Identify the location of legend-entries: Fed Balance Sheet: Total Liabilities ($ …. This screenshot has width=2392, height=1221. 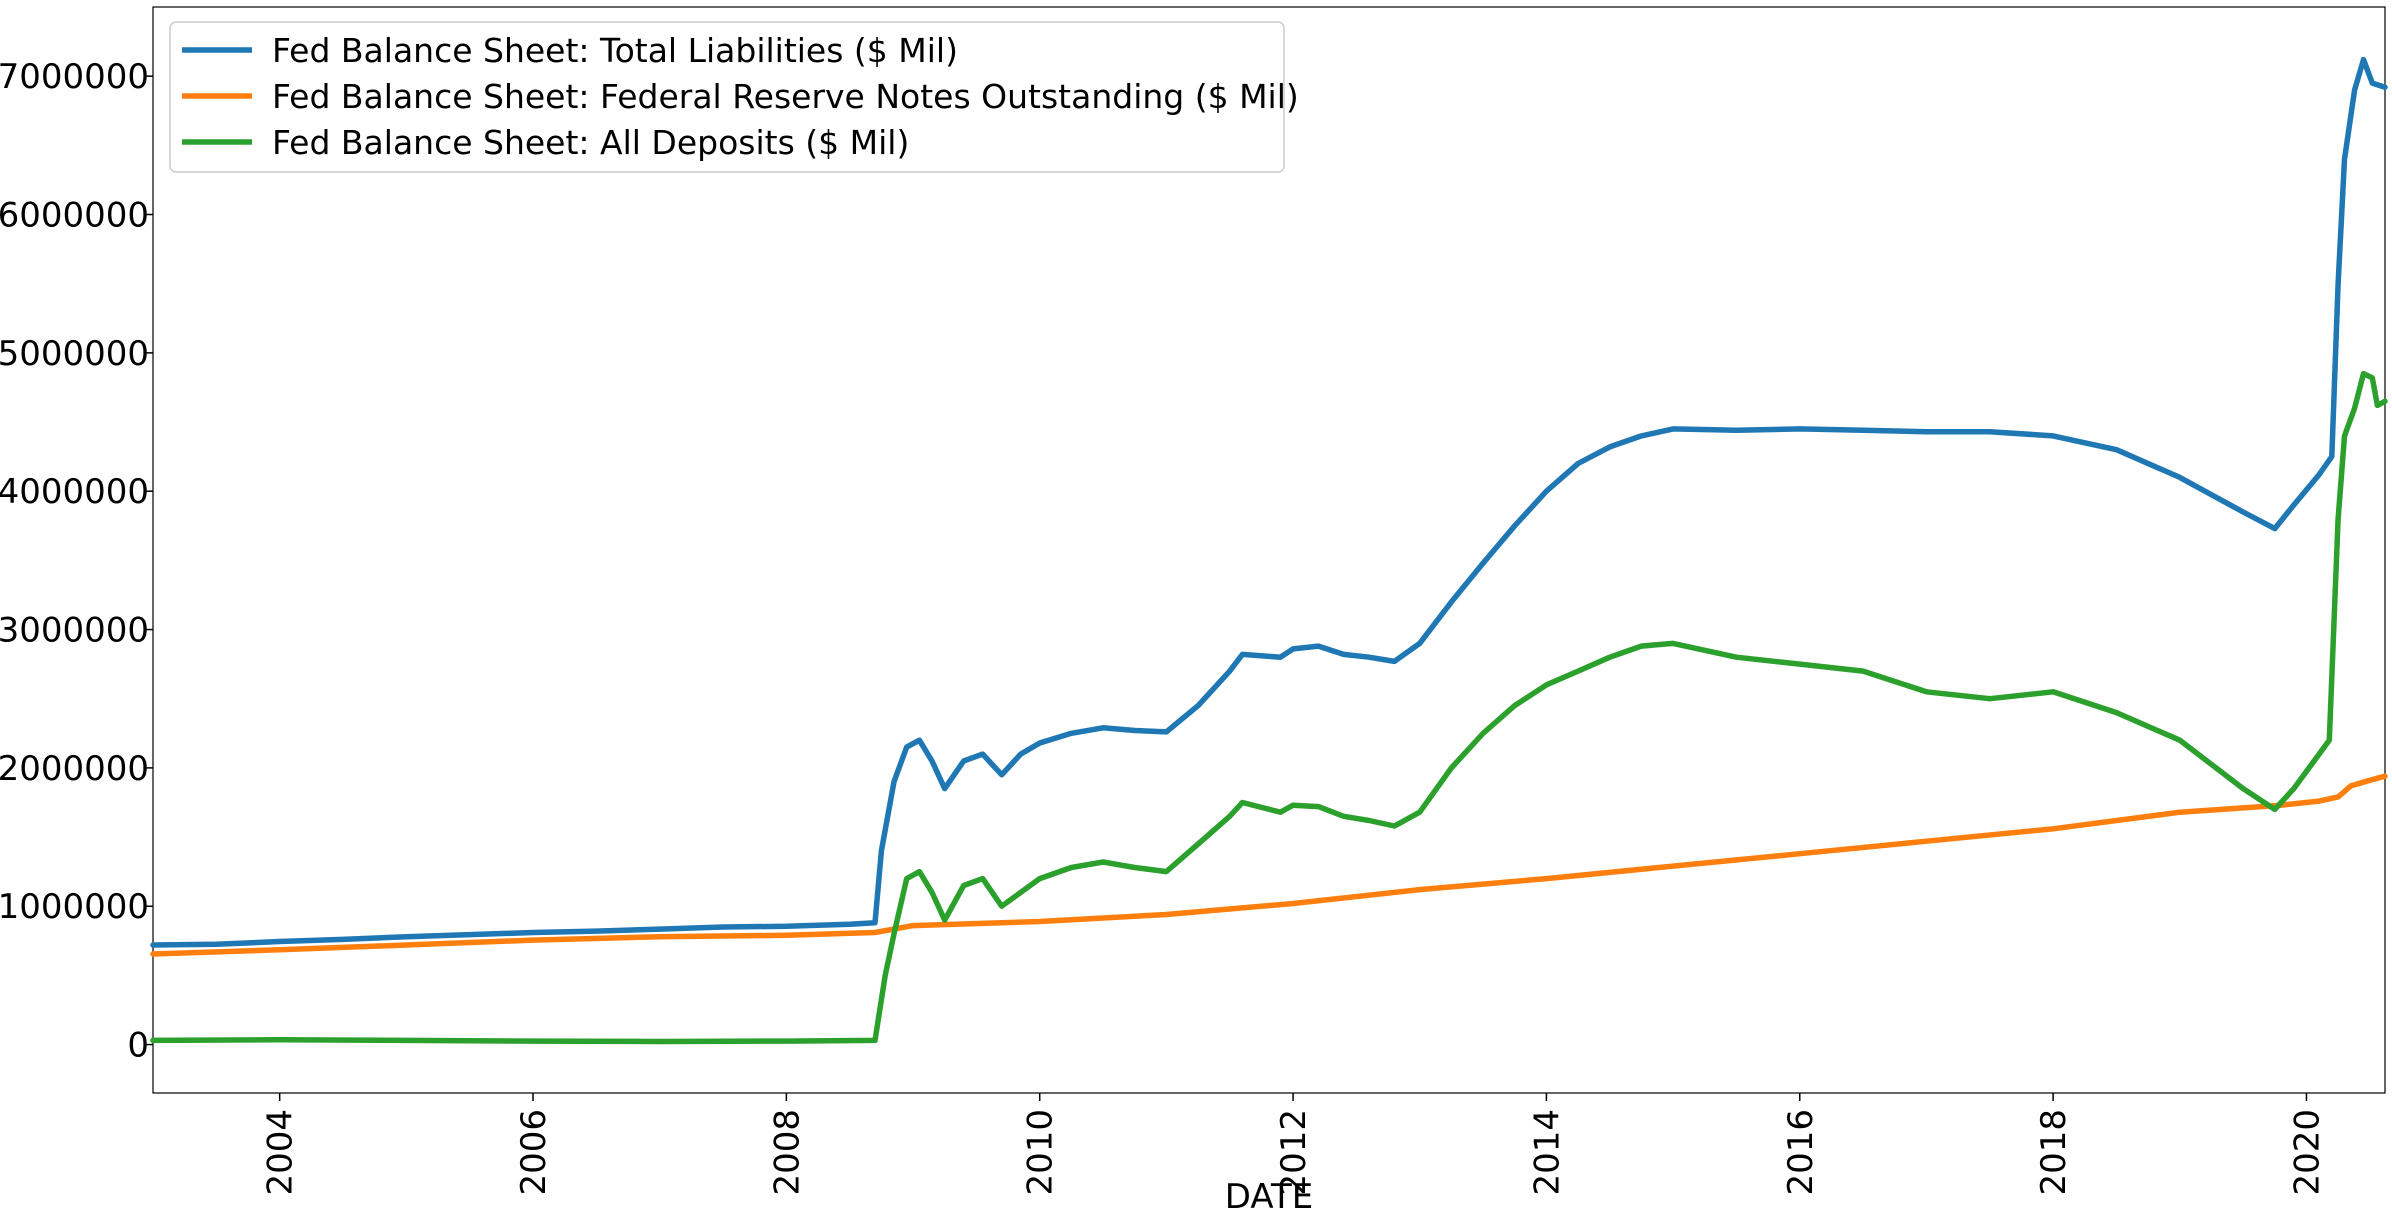
(740, 96).